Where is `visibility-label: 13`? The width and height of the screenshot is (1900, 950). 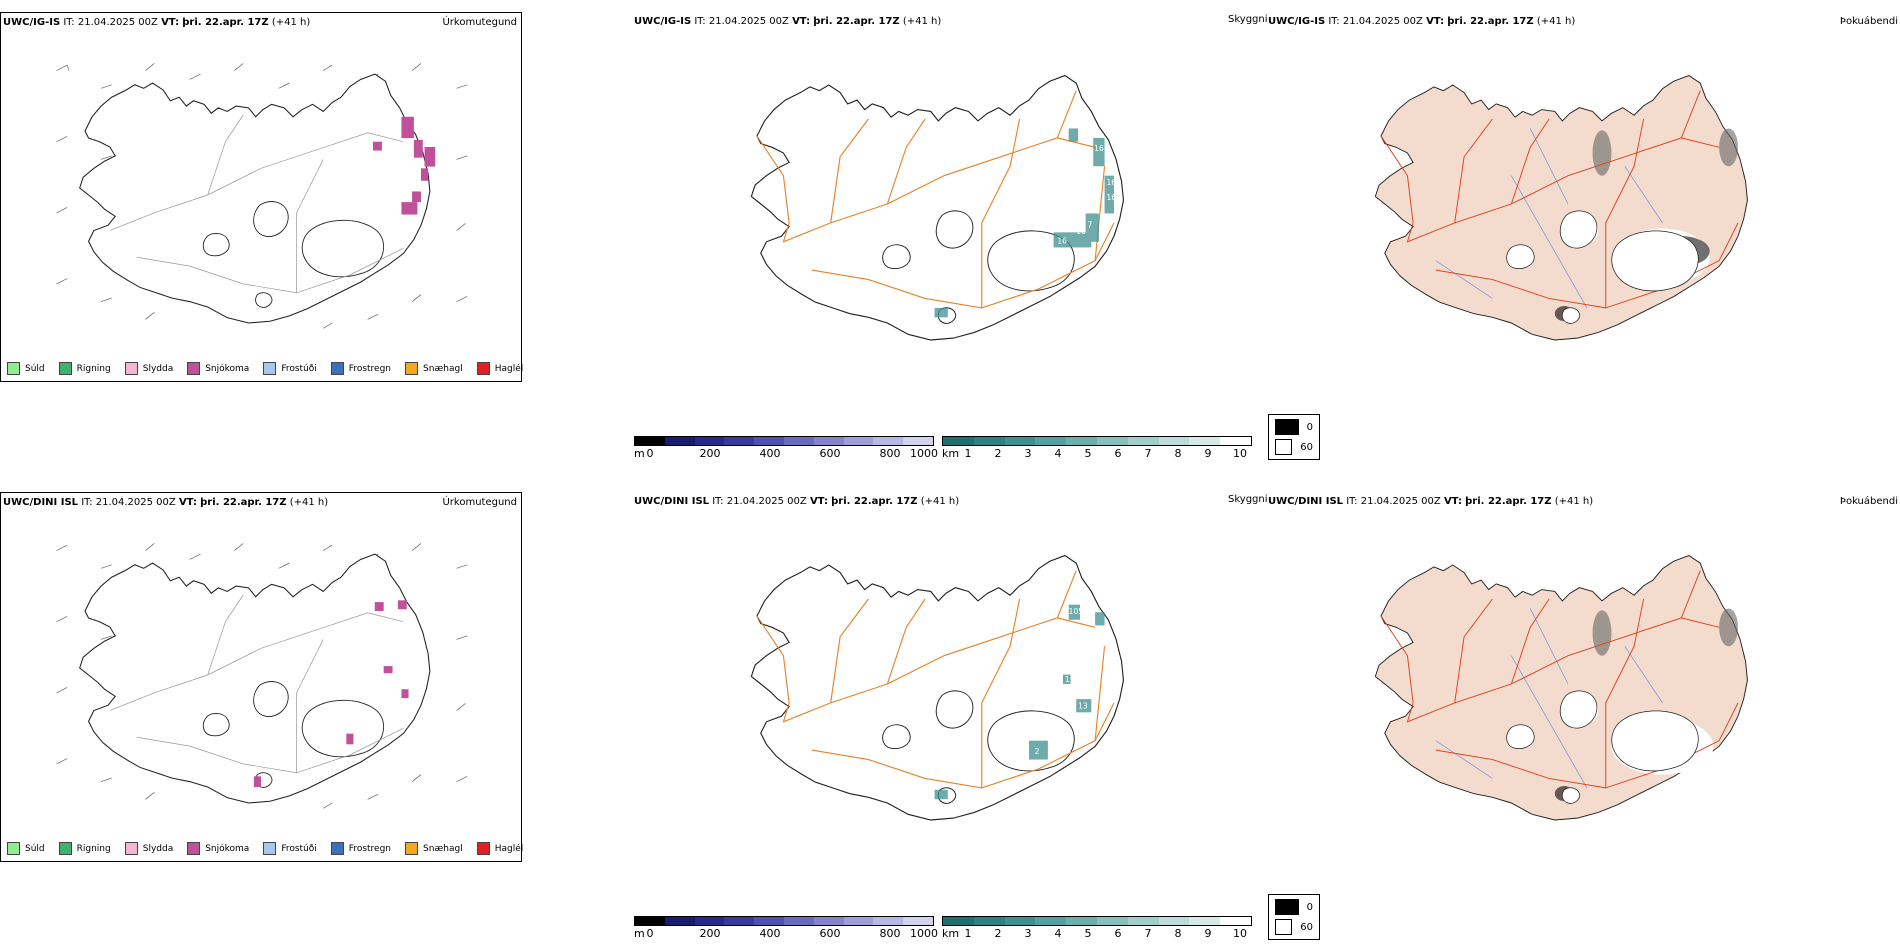 visibility-label: 13 is located at coordinates (1083, 706).